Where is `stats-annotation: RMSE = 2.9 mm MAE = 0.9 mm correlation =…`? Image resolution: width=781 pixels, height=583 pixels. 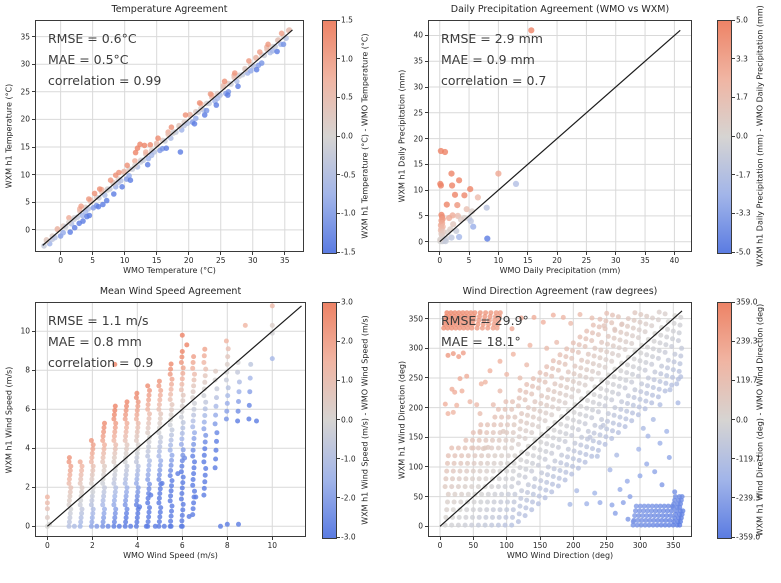 stats-annotation: RMSE = 2.9 mm MAE = 0.9 mm correlation =… is located at coordinates (493, 59).